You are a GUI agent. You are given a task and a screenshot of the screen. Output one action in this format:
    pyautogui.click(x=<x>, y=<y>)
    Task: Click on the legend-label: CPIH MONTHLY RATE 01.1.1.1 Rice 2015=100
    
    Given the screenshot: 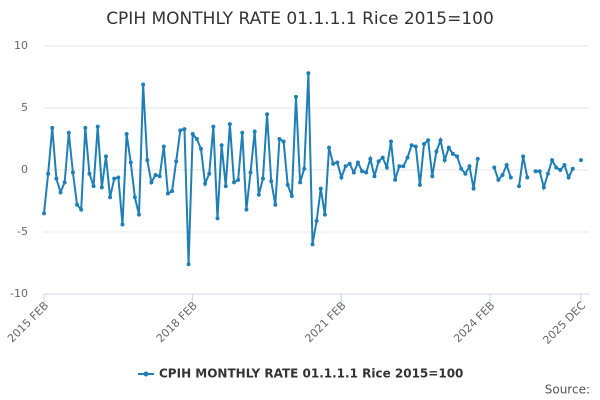 What is the action you would take?
    pyautogui.click(x=311, y=374)
    